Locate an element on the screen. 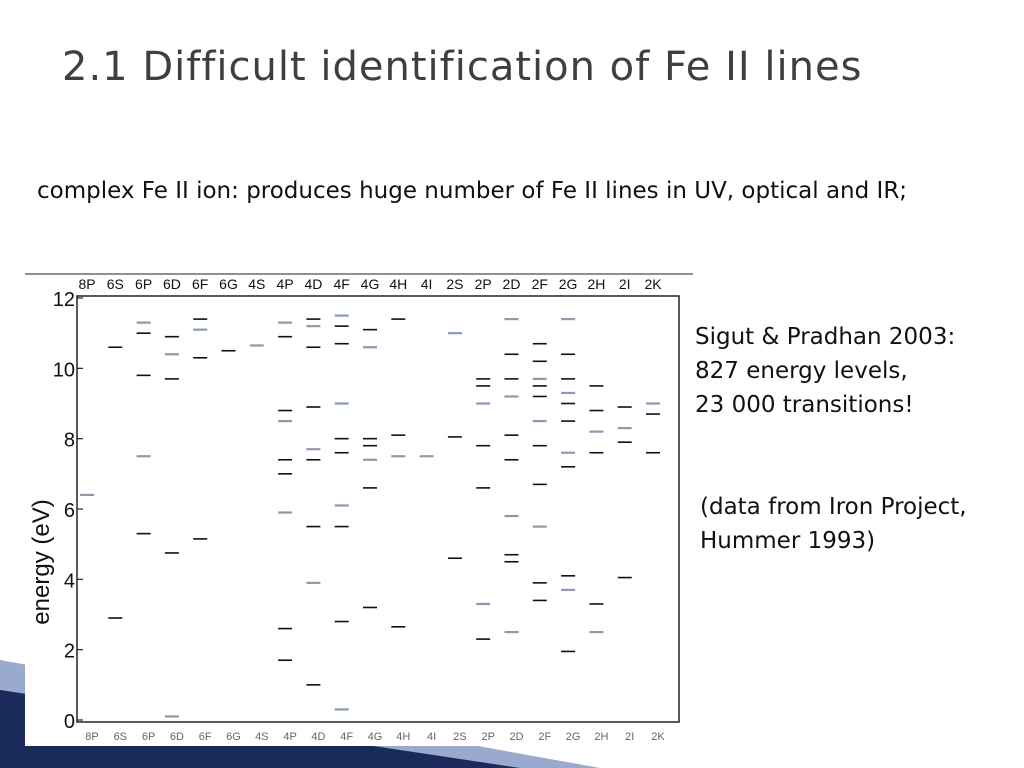  reference-line: (data from Iron Project, is located at coordinates (833, 507).